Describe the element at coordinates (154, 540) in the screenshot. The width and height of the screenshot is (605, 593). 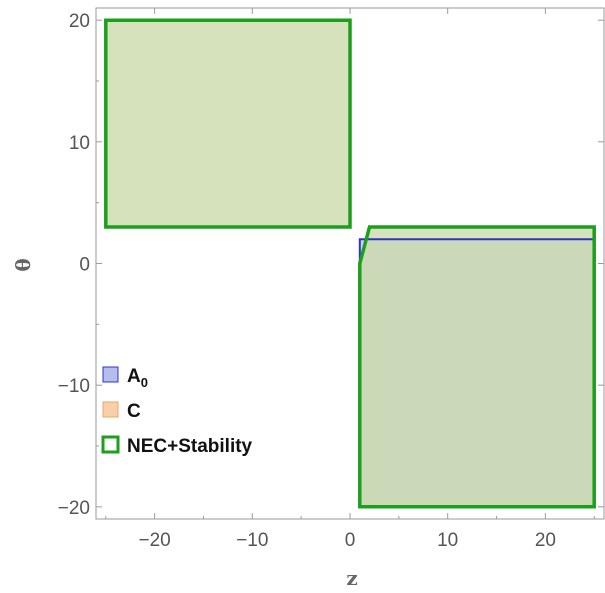
I see `x-tick-label: −20` at that location.